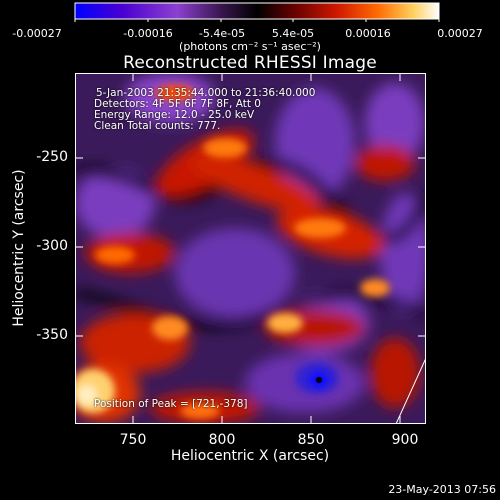  Describe the element at coordinates (52, 246) in the screenshot. I see `y-tick-label: -300` at that location.